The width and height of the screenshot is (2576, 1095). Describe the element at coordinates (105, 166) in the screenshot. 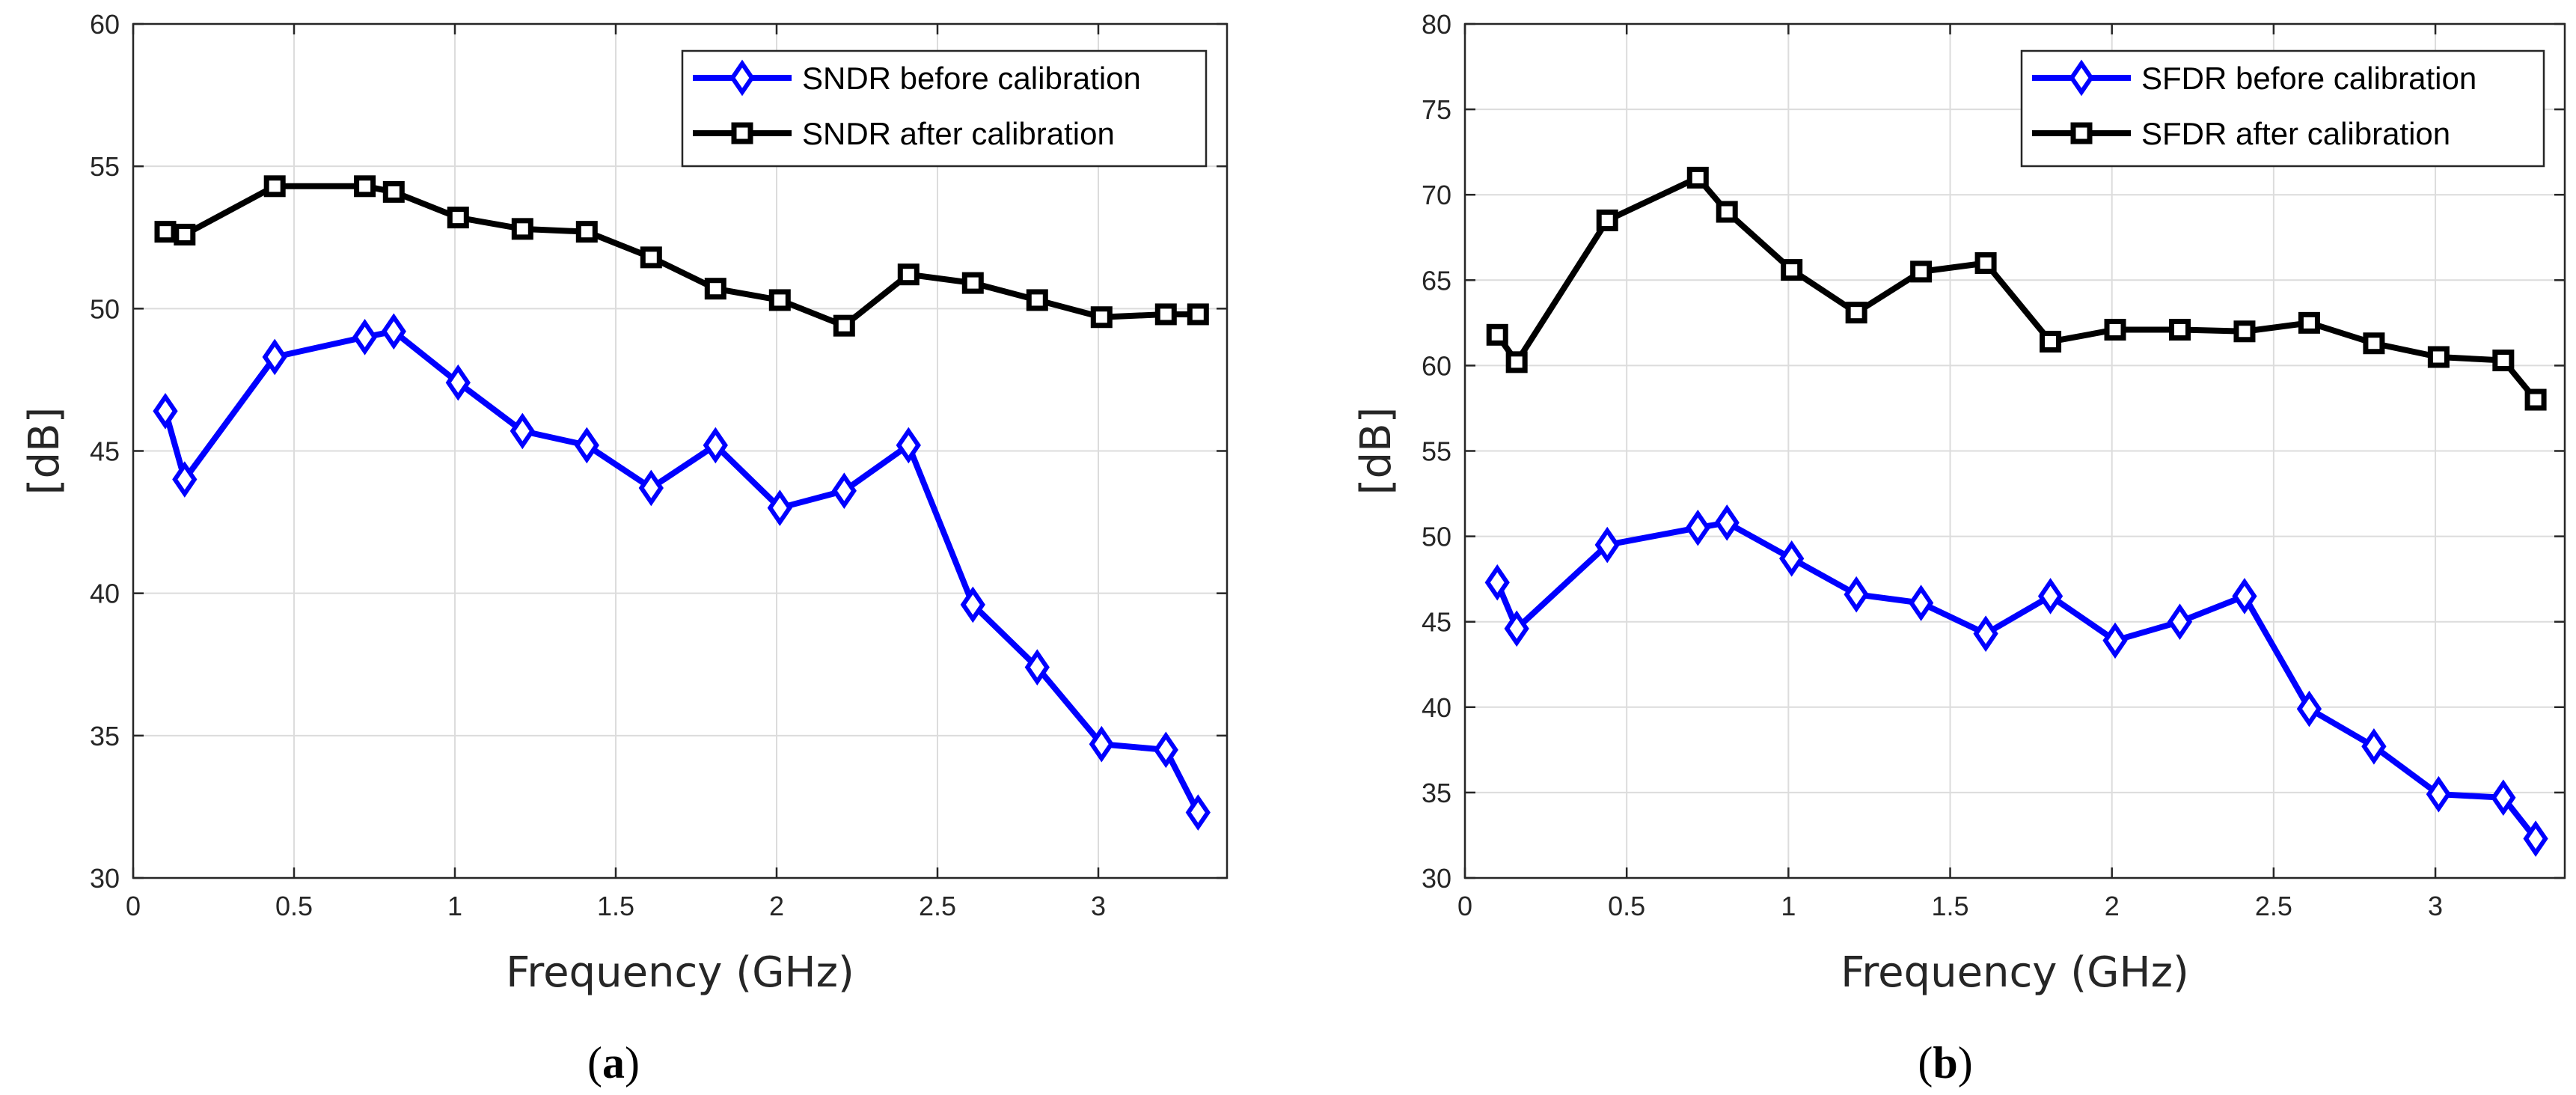

I see `y-tick-label: 55` at that location.